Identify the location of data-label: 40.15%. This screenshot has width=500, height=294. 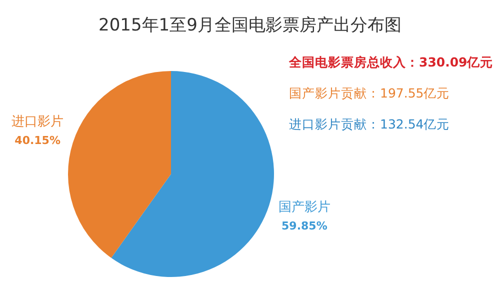
(37, 141).